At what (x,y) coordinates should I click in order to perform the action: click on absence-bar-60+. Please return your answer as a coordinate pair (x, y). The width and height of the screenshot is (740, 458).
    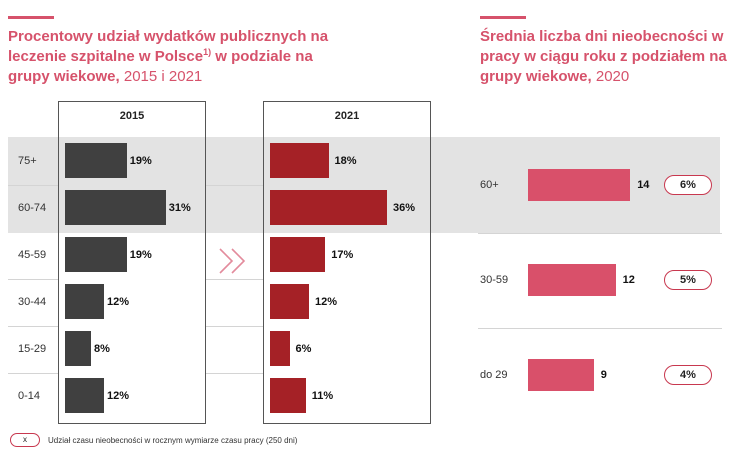
    Looking at the image, I should click on (579, 184).